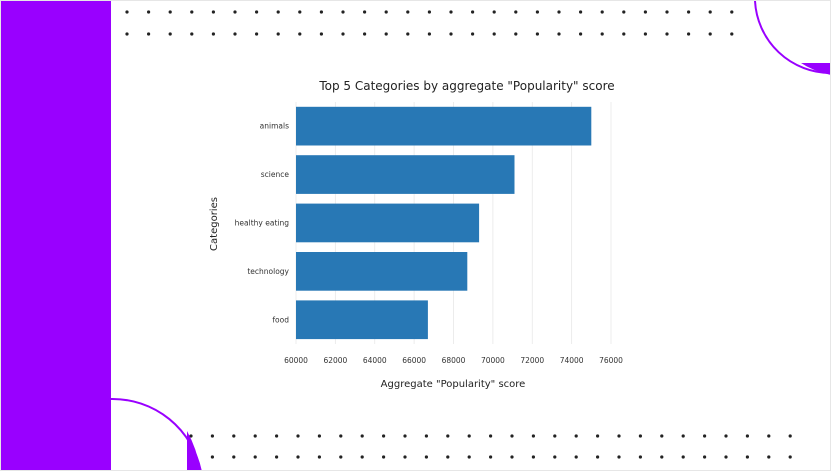 This screenshot has width=831, height=471. I want to click on x-tick-label: 64000, so click(375, 360).